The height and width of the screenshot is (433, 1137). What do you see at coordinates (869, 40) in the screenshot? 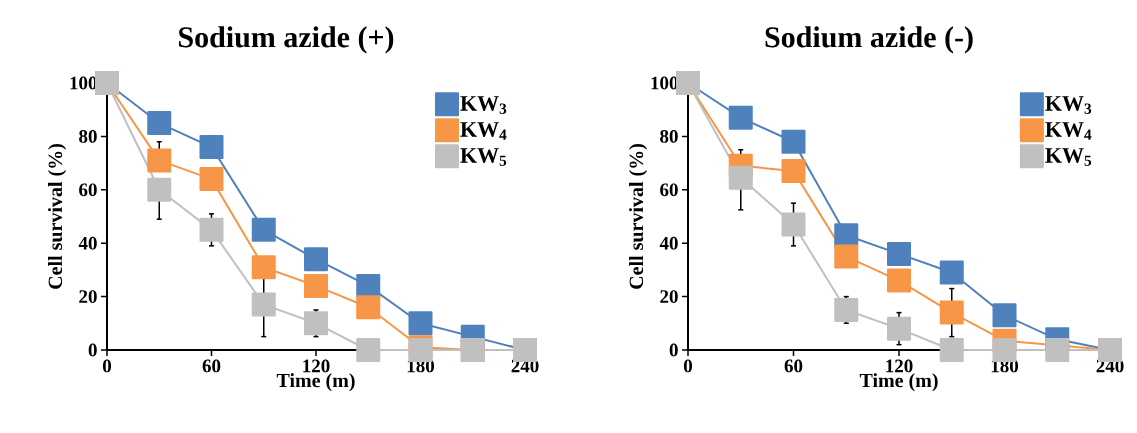
I see `chart-title: Sodium azide (-)` at bounding box center [869, 40].